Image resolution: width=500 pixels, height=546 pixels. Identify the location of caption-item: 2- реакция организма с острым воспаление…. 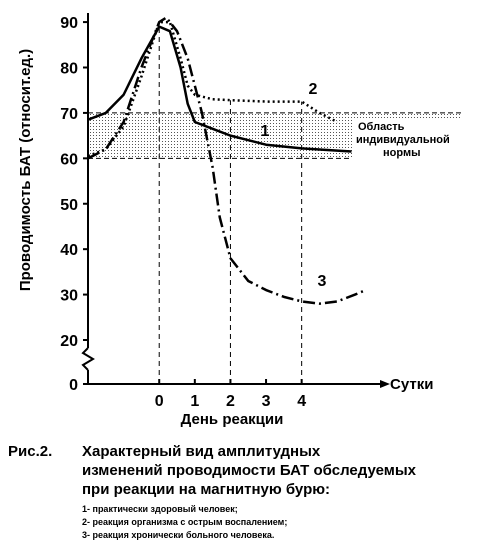
(184, 522).